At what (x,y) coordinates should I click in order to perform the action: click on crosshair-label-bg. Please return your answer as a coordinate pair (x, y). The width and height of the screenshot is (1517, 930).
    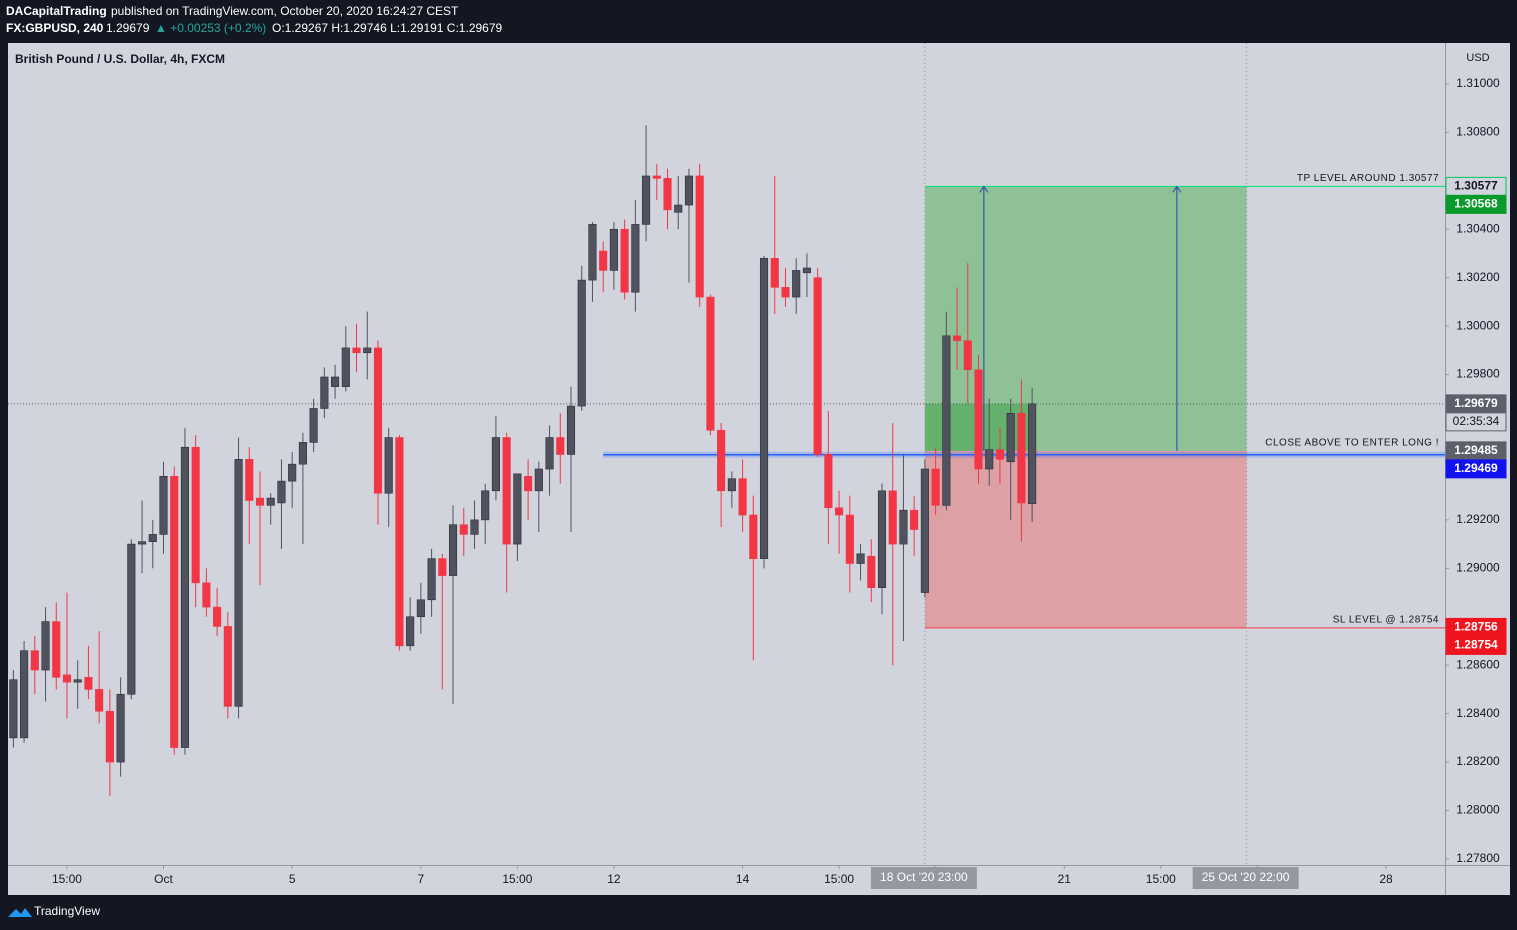
    Looking at the image, I should click on (1245, 878).